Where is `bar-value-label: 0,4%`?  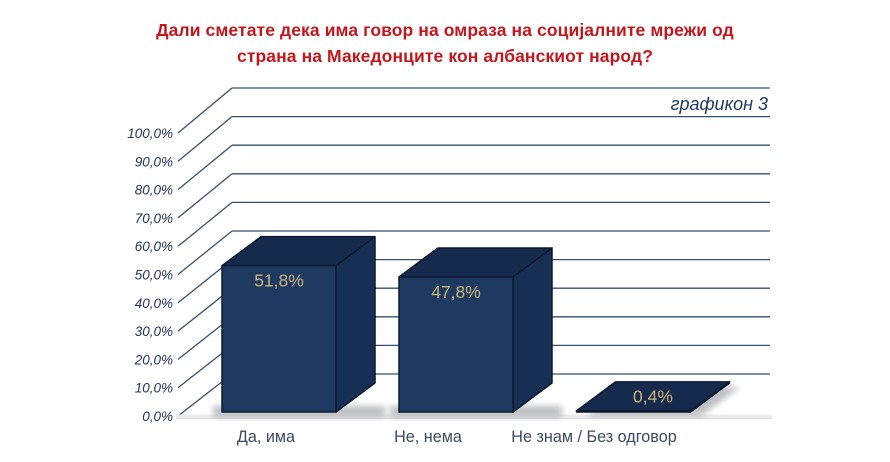 bar-value-label: 0,4% is located at coordinates (653, 396).